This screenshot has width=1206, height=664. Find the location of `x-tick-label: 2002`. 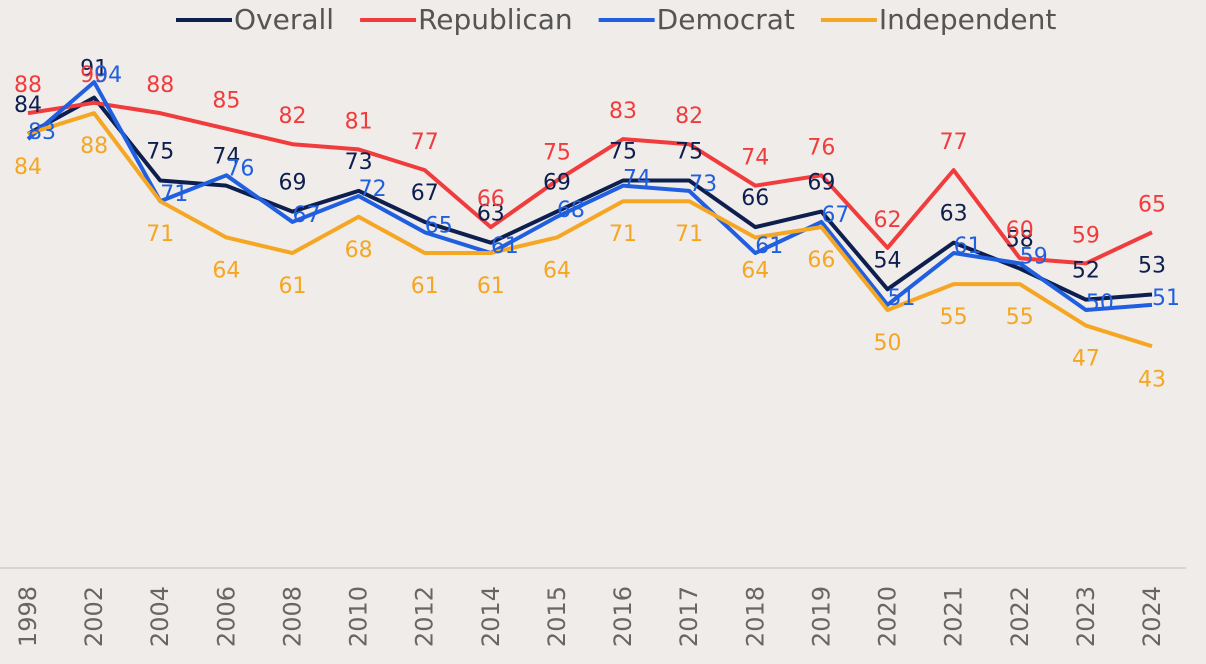

x-tick-label: 2002 is located at coordinates (94, 616).